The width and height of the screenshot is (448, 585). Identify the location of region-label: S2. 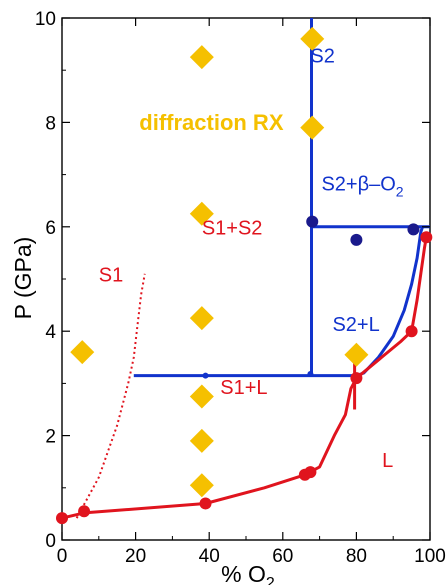
(322, 56).